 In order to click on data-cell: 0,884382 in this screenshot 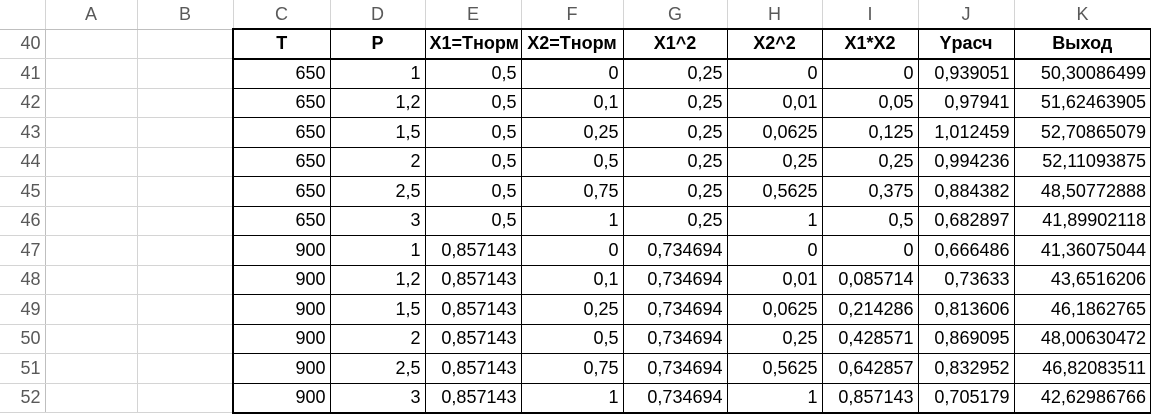, I will do `click(966, 191)`.